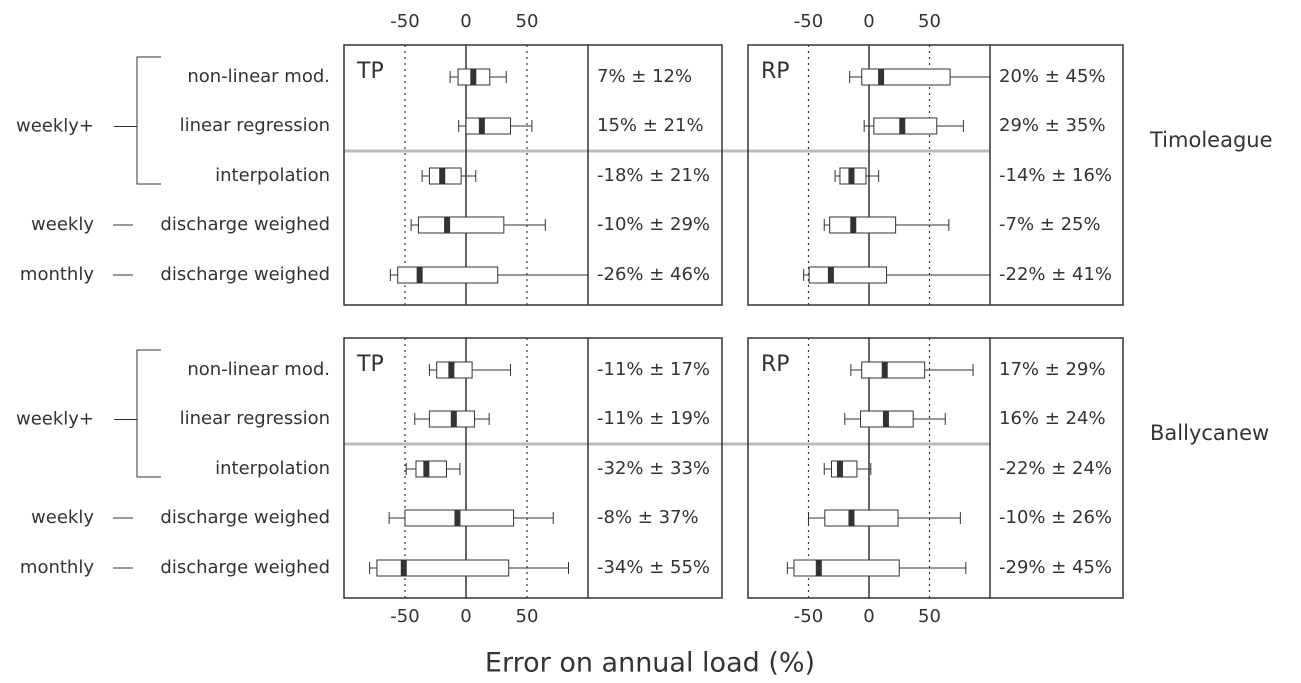  Describe the element at coordinates (653, 369) in the screenshot. I see `stat-label: -11% ± 17%` at that location.